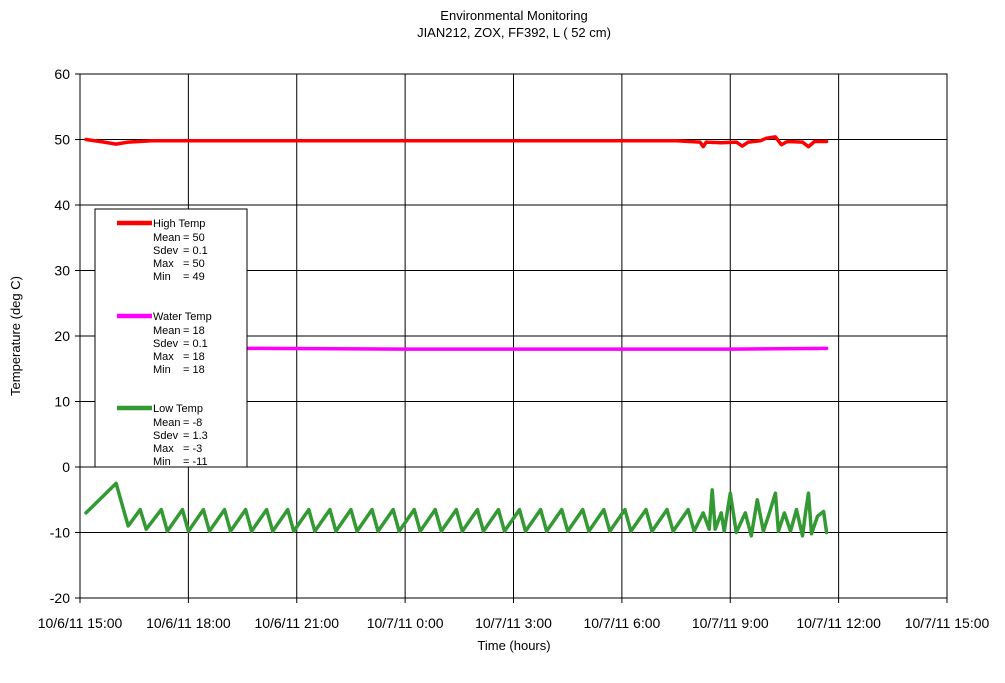  What do you see at coordinates (296, 623) in the screenshot?
I see `x-tick-label: 10/6/11 21:00` at bounding box center [296, 623].